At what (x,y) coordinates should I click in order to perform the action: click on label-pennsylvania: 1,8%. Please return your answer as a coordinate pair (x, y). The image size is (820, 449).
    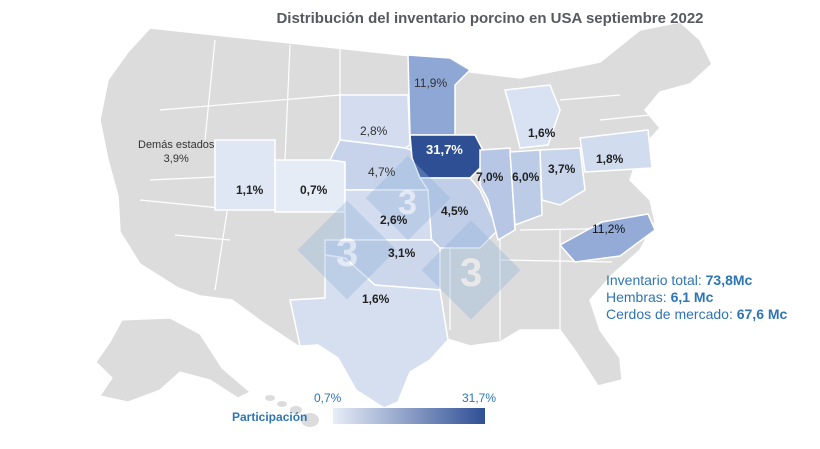
    Looking at the image, I should click on (610, 159).